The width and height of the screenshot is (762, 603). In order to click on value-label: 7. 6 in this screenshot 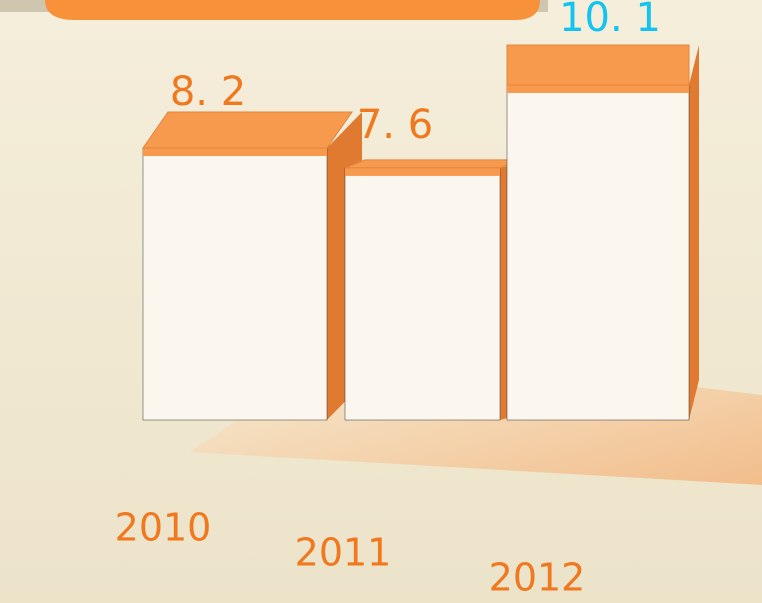, I will do `click(395, 125)`.